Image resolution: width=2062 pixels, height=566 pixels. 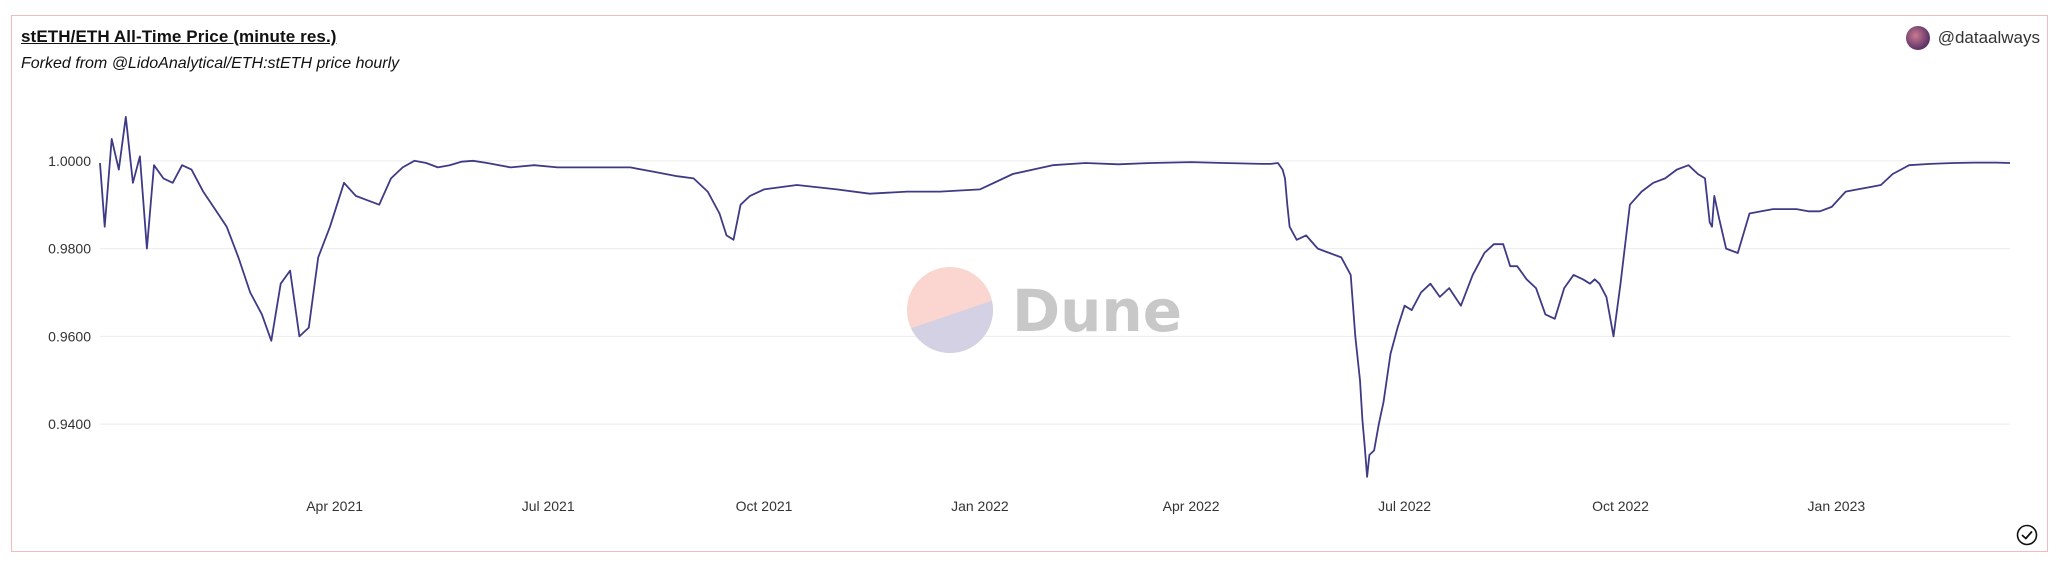 I want to click on y-tick-label: 0.9600, so click(x=69, y=336).